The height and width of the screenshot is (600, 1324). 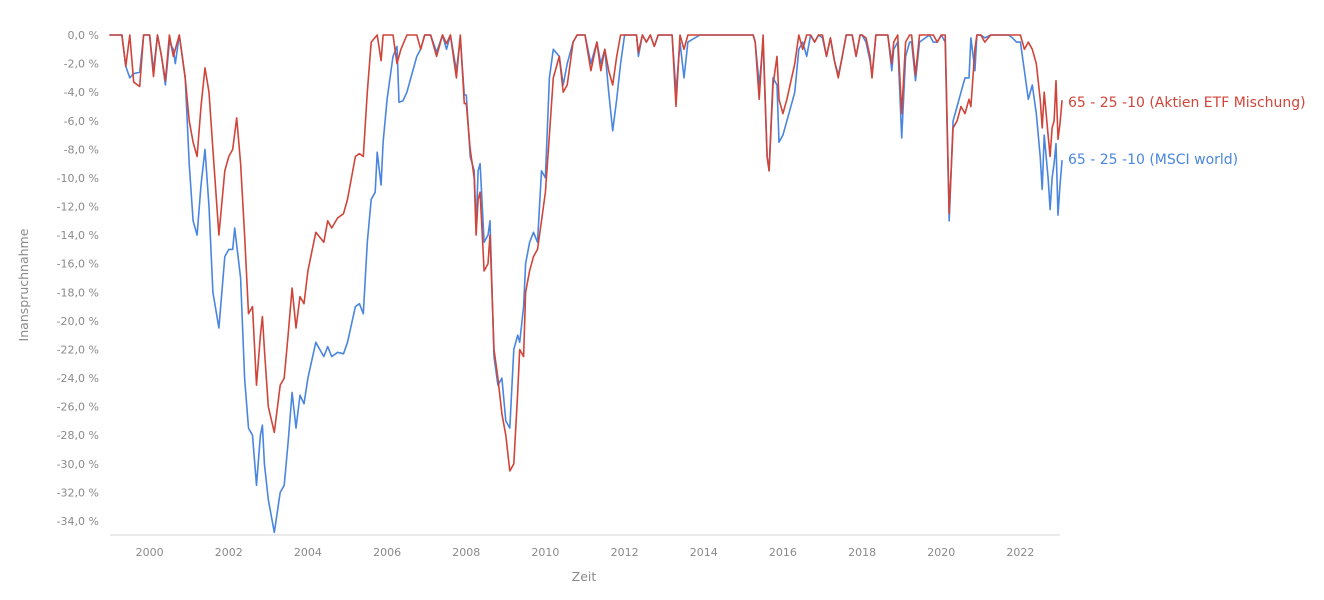 I want to click on x-tick-label: 2000, so click(x=150, y=552).